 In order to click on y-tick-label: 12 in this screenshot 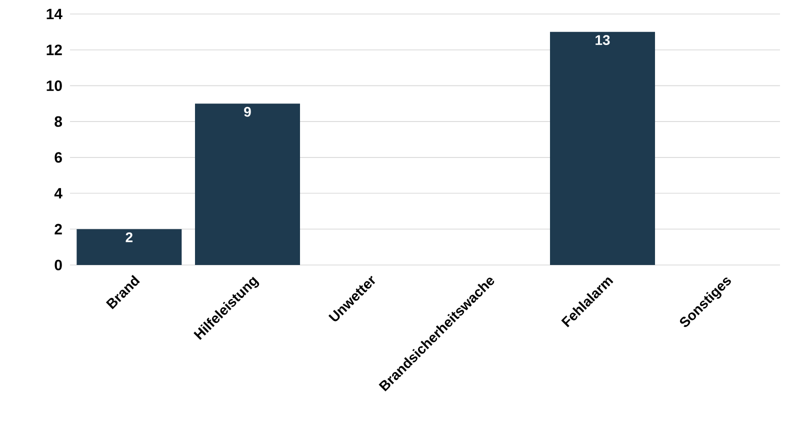, I will do `click(54, 50)`.